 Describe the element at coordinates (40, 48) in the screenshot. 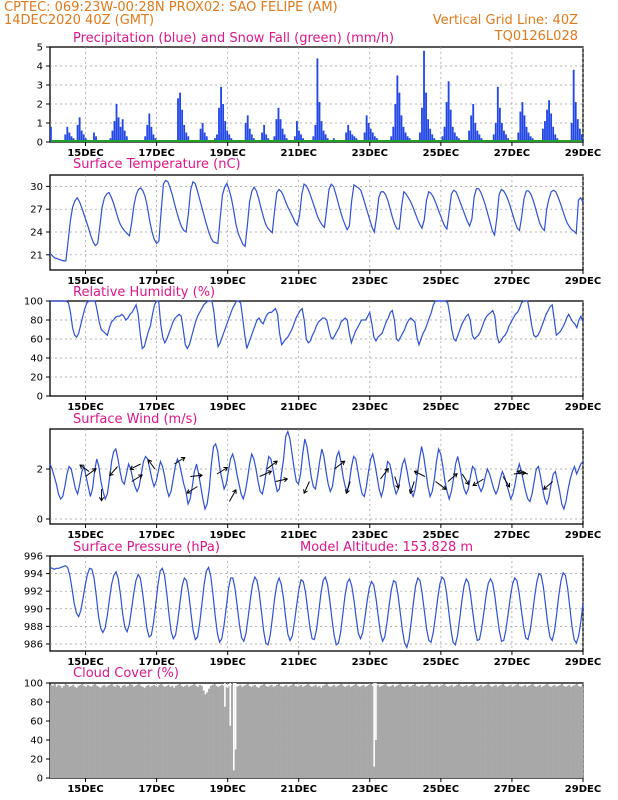

I see `y-tick-label: 5` at that location.